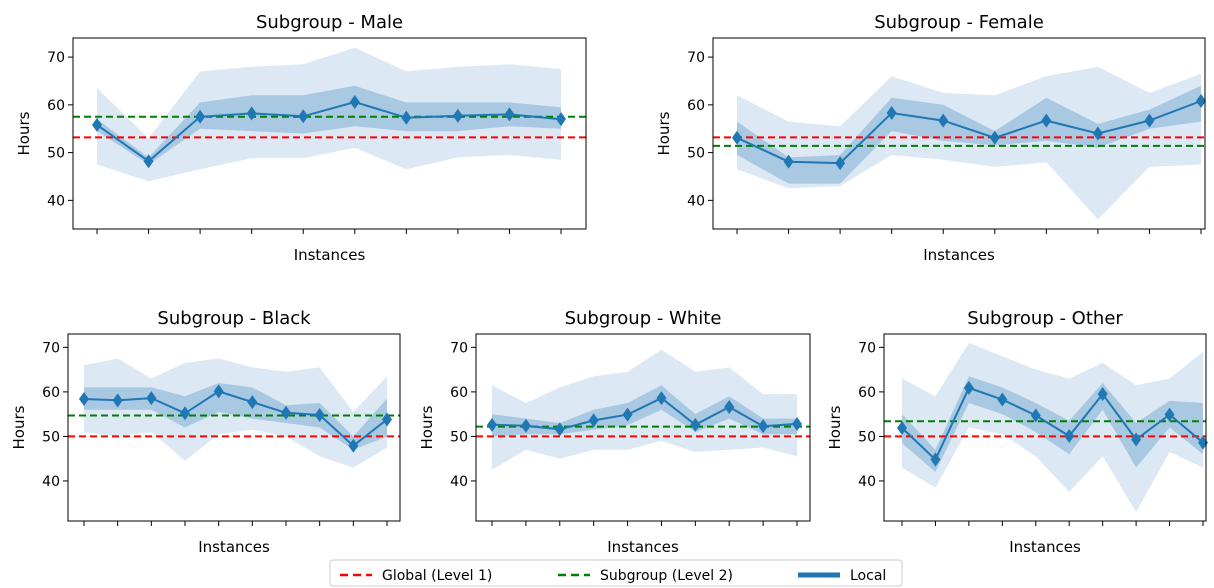 This screenshot has height=588, width=1214. I want to click on subplot-5: 40 50 60 70 Subgroup - Other Instances Hours, so click(1017, 432).